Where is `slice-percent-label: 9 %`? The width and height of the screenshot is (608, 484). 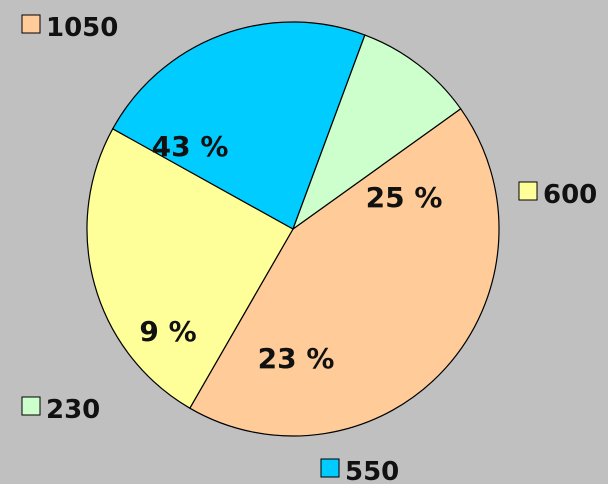 slice-percent-label: 9 % is located at coordinates (167, 331).